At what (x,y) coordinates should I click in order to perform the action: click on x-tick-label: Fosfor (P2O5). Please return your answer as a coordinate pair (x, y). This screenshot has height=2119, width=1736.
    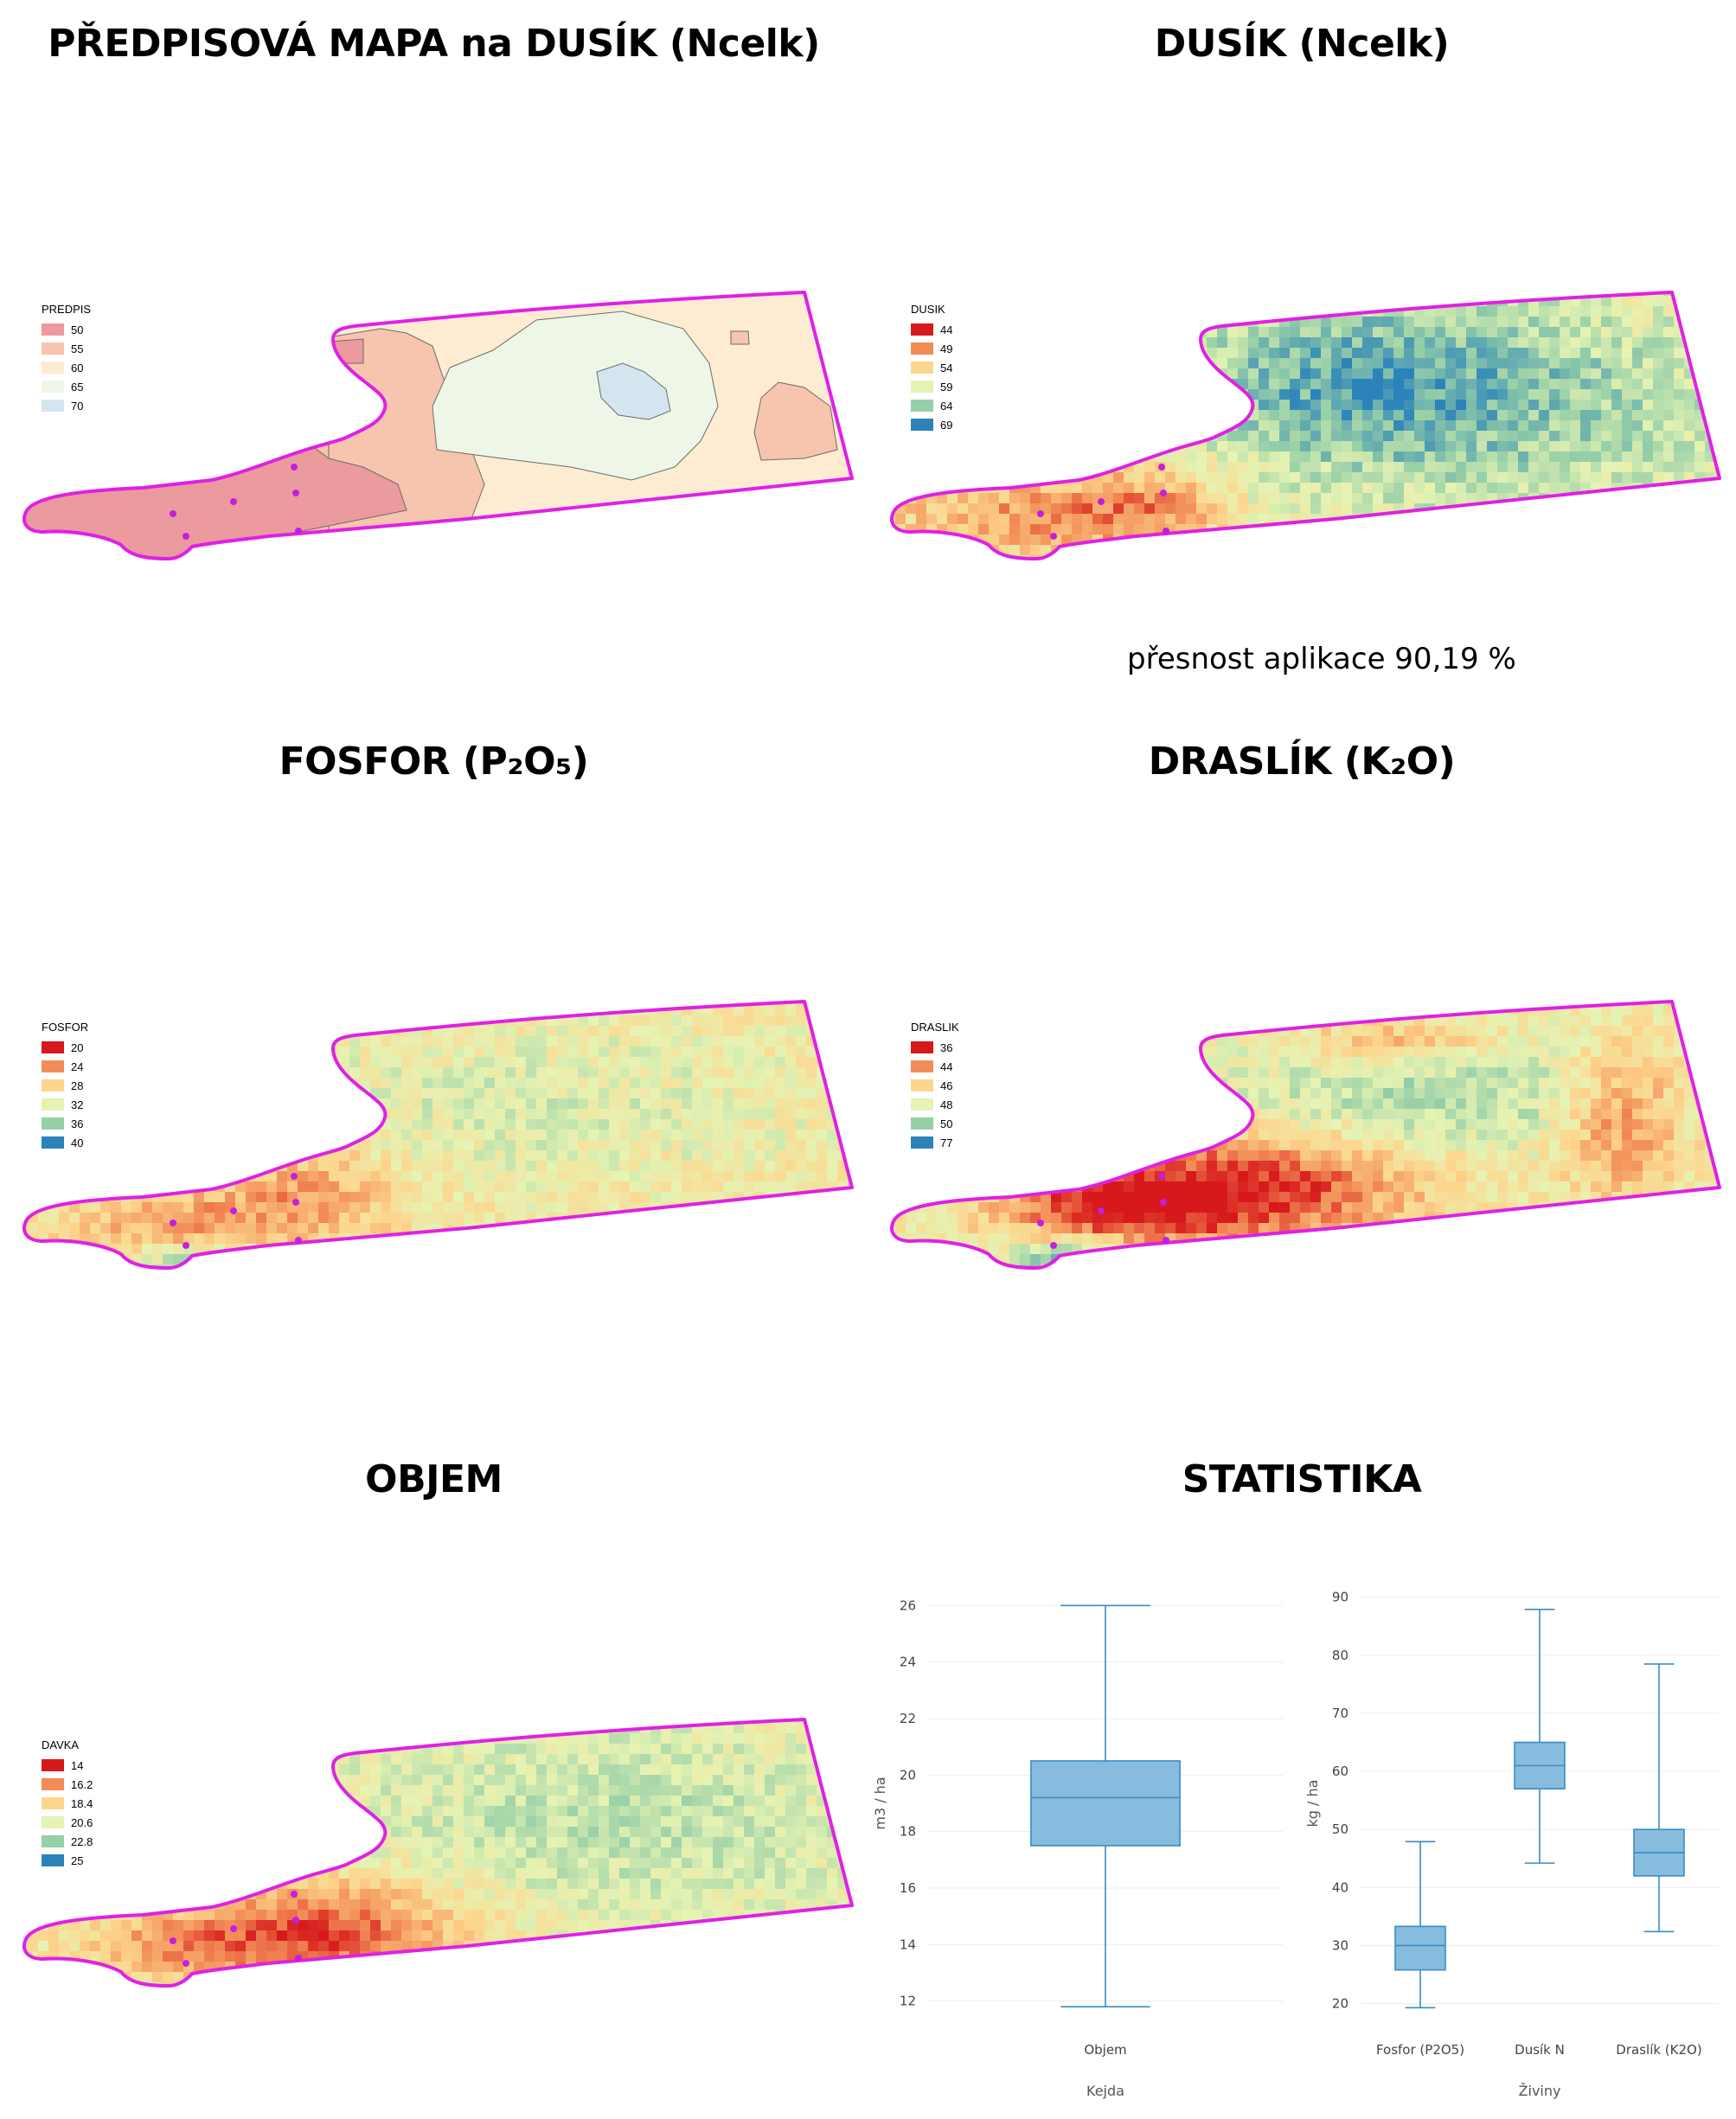
    Looking at the image, I should click on (1420, 2050).